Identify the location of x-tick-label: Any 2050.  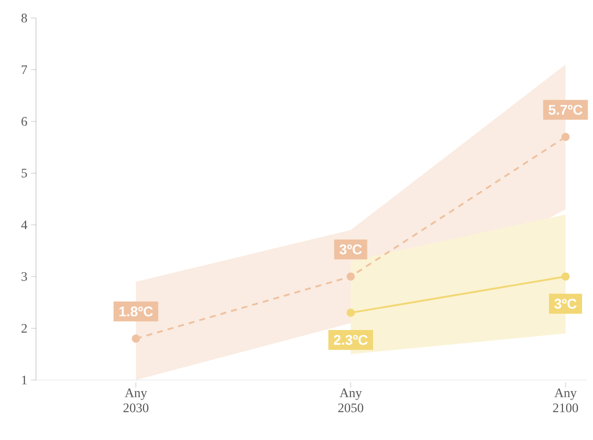
(351, 400).